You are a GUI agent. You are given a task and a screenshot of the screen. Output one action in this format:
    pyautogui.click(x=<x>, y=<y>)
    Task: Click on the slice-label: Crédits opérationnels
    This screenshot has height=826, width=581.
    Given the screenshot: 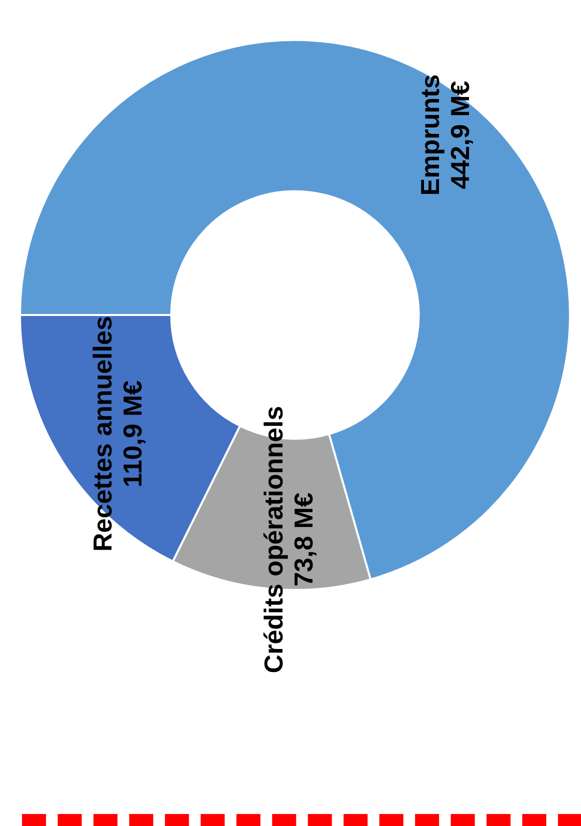 What is the action you would take?
    pyautogui.click(x=273, y=540)
    